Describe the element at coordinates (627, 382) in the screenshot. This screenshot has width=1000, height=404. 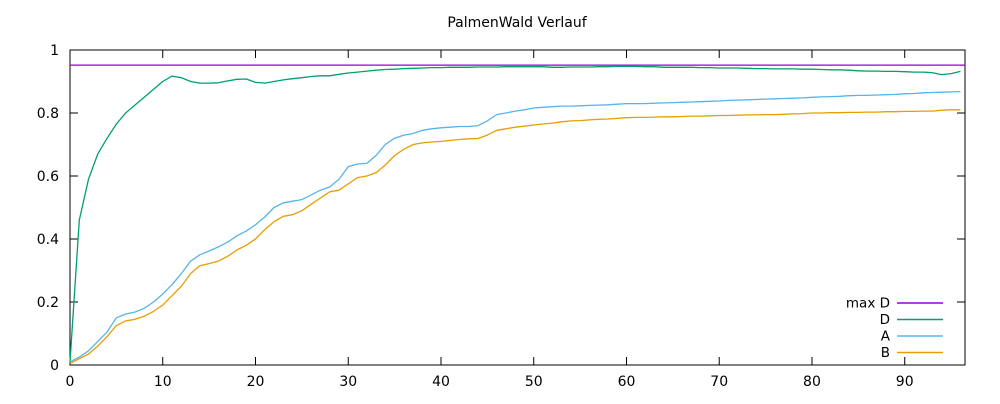
I see `x-tick-label: 60` at that location.